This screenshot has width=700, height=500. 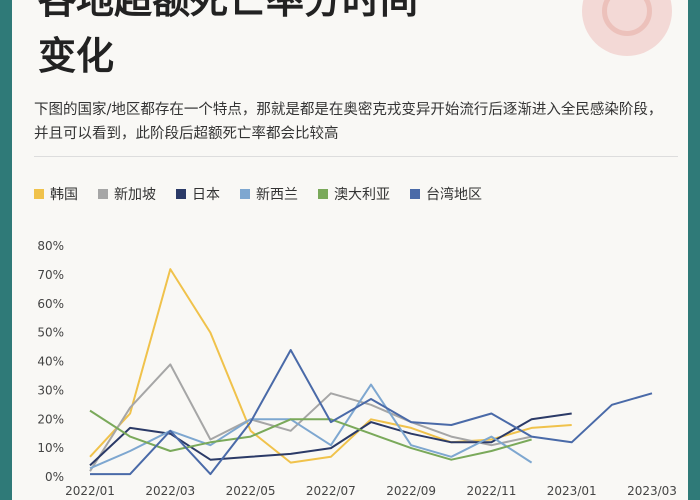 What do you see at coordinates (50, 390) in the screenshot?
I see `y-tick-label: 30%` at bounding box center [50, 390].